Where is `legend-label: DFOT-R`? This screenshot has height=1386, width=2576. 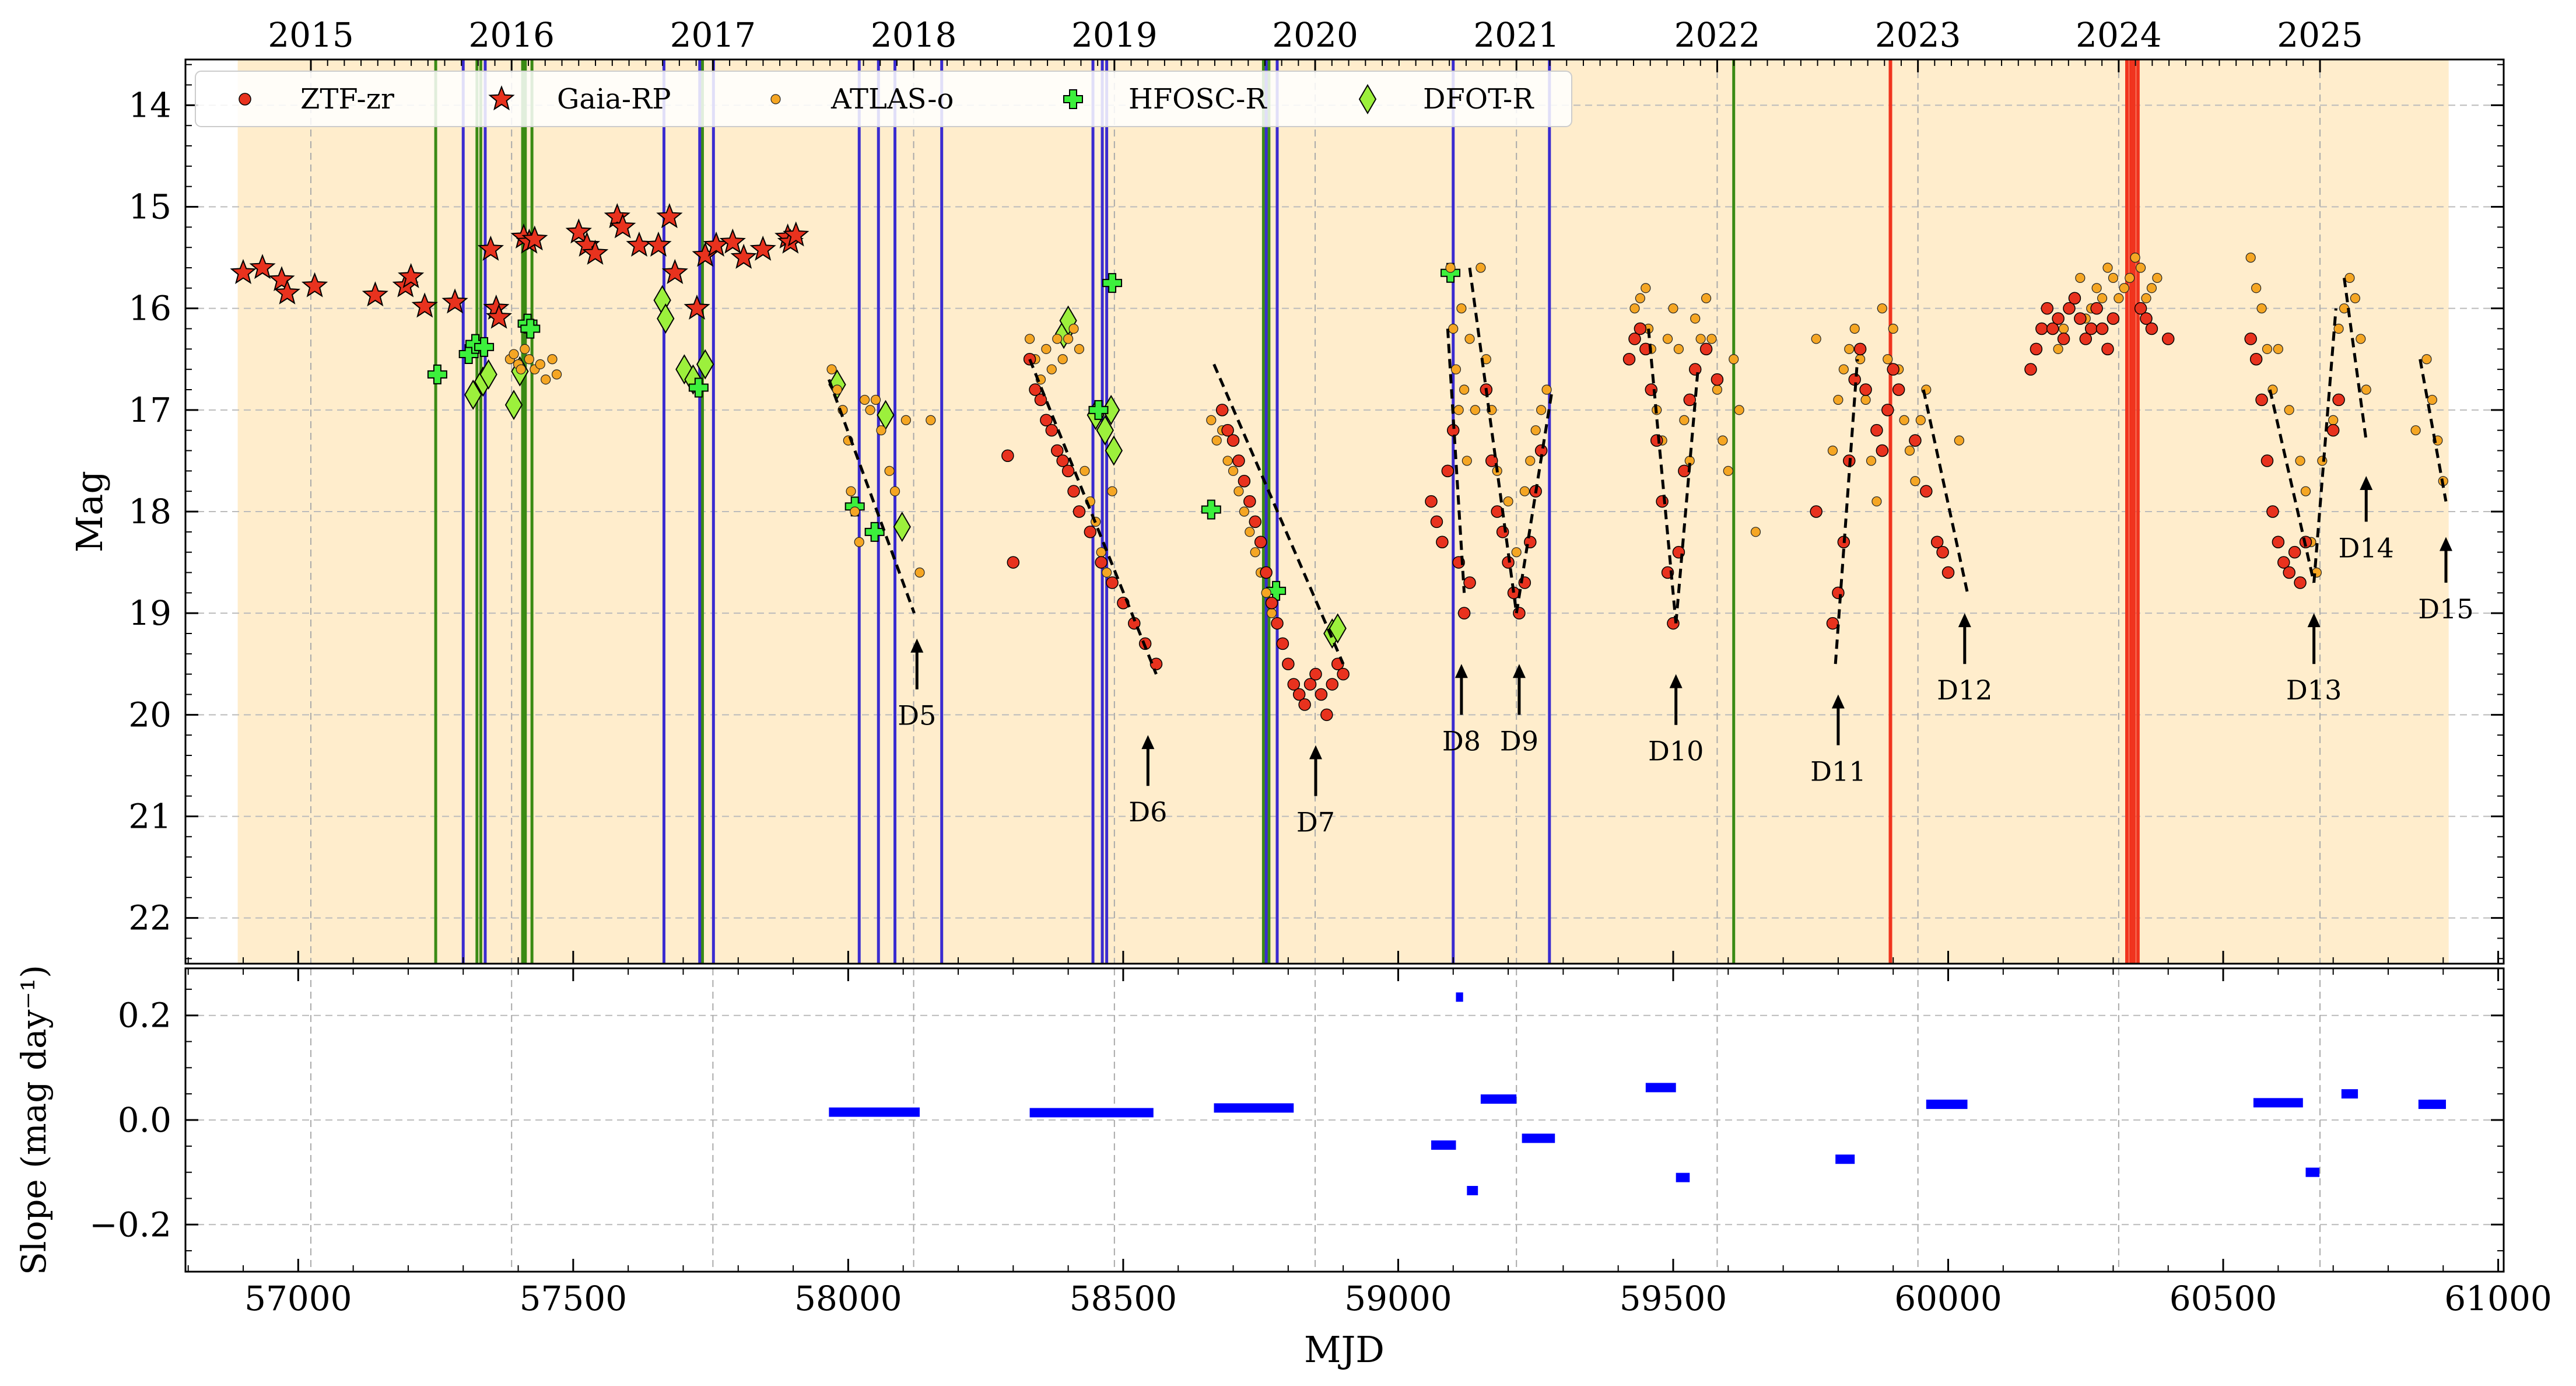
legend-label: DFOT-R is located at coordinates (1478, 99).